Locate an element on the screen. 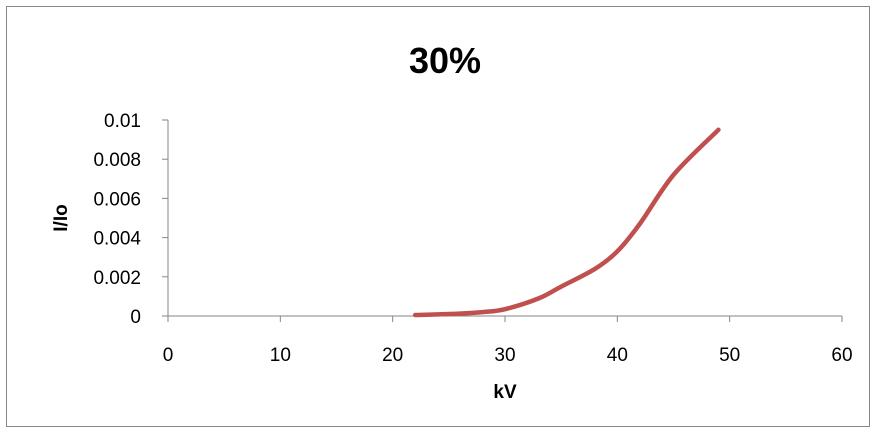  y-axis-title: I/Io is located at coordinates (61, 217).